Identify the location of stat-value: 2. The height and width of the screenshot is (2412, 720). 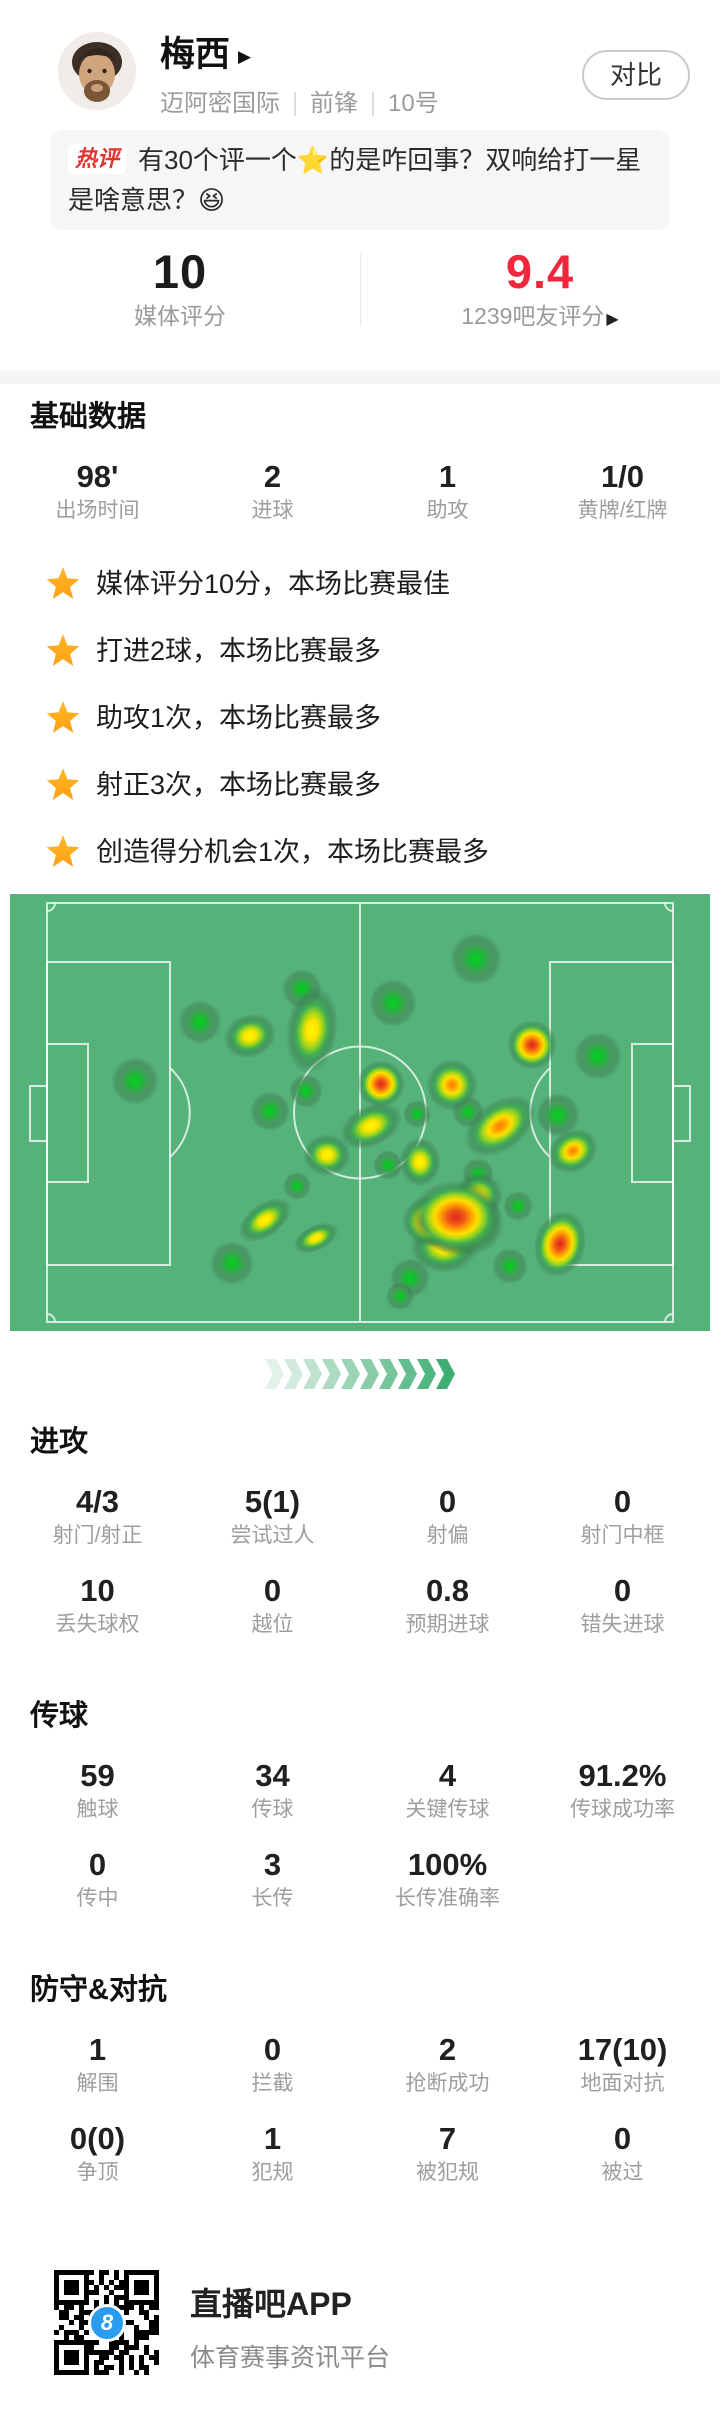
(447, 2049).